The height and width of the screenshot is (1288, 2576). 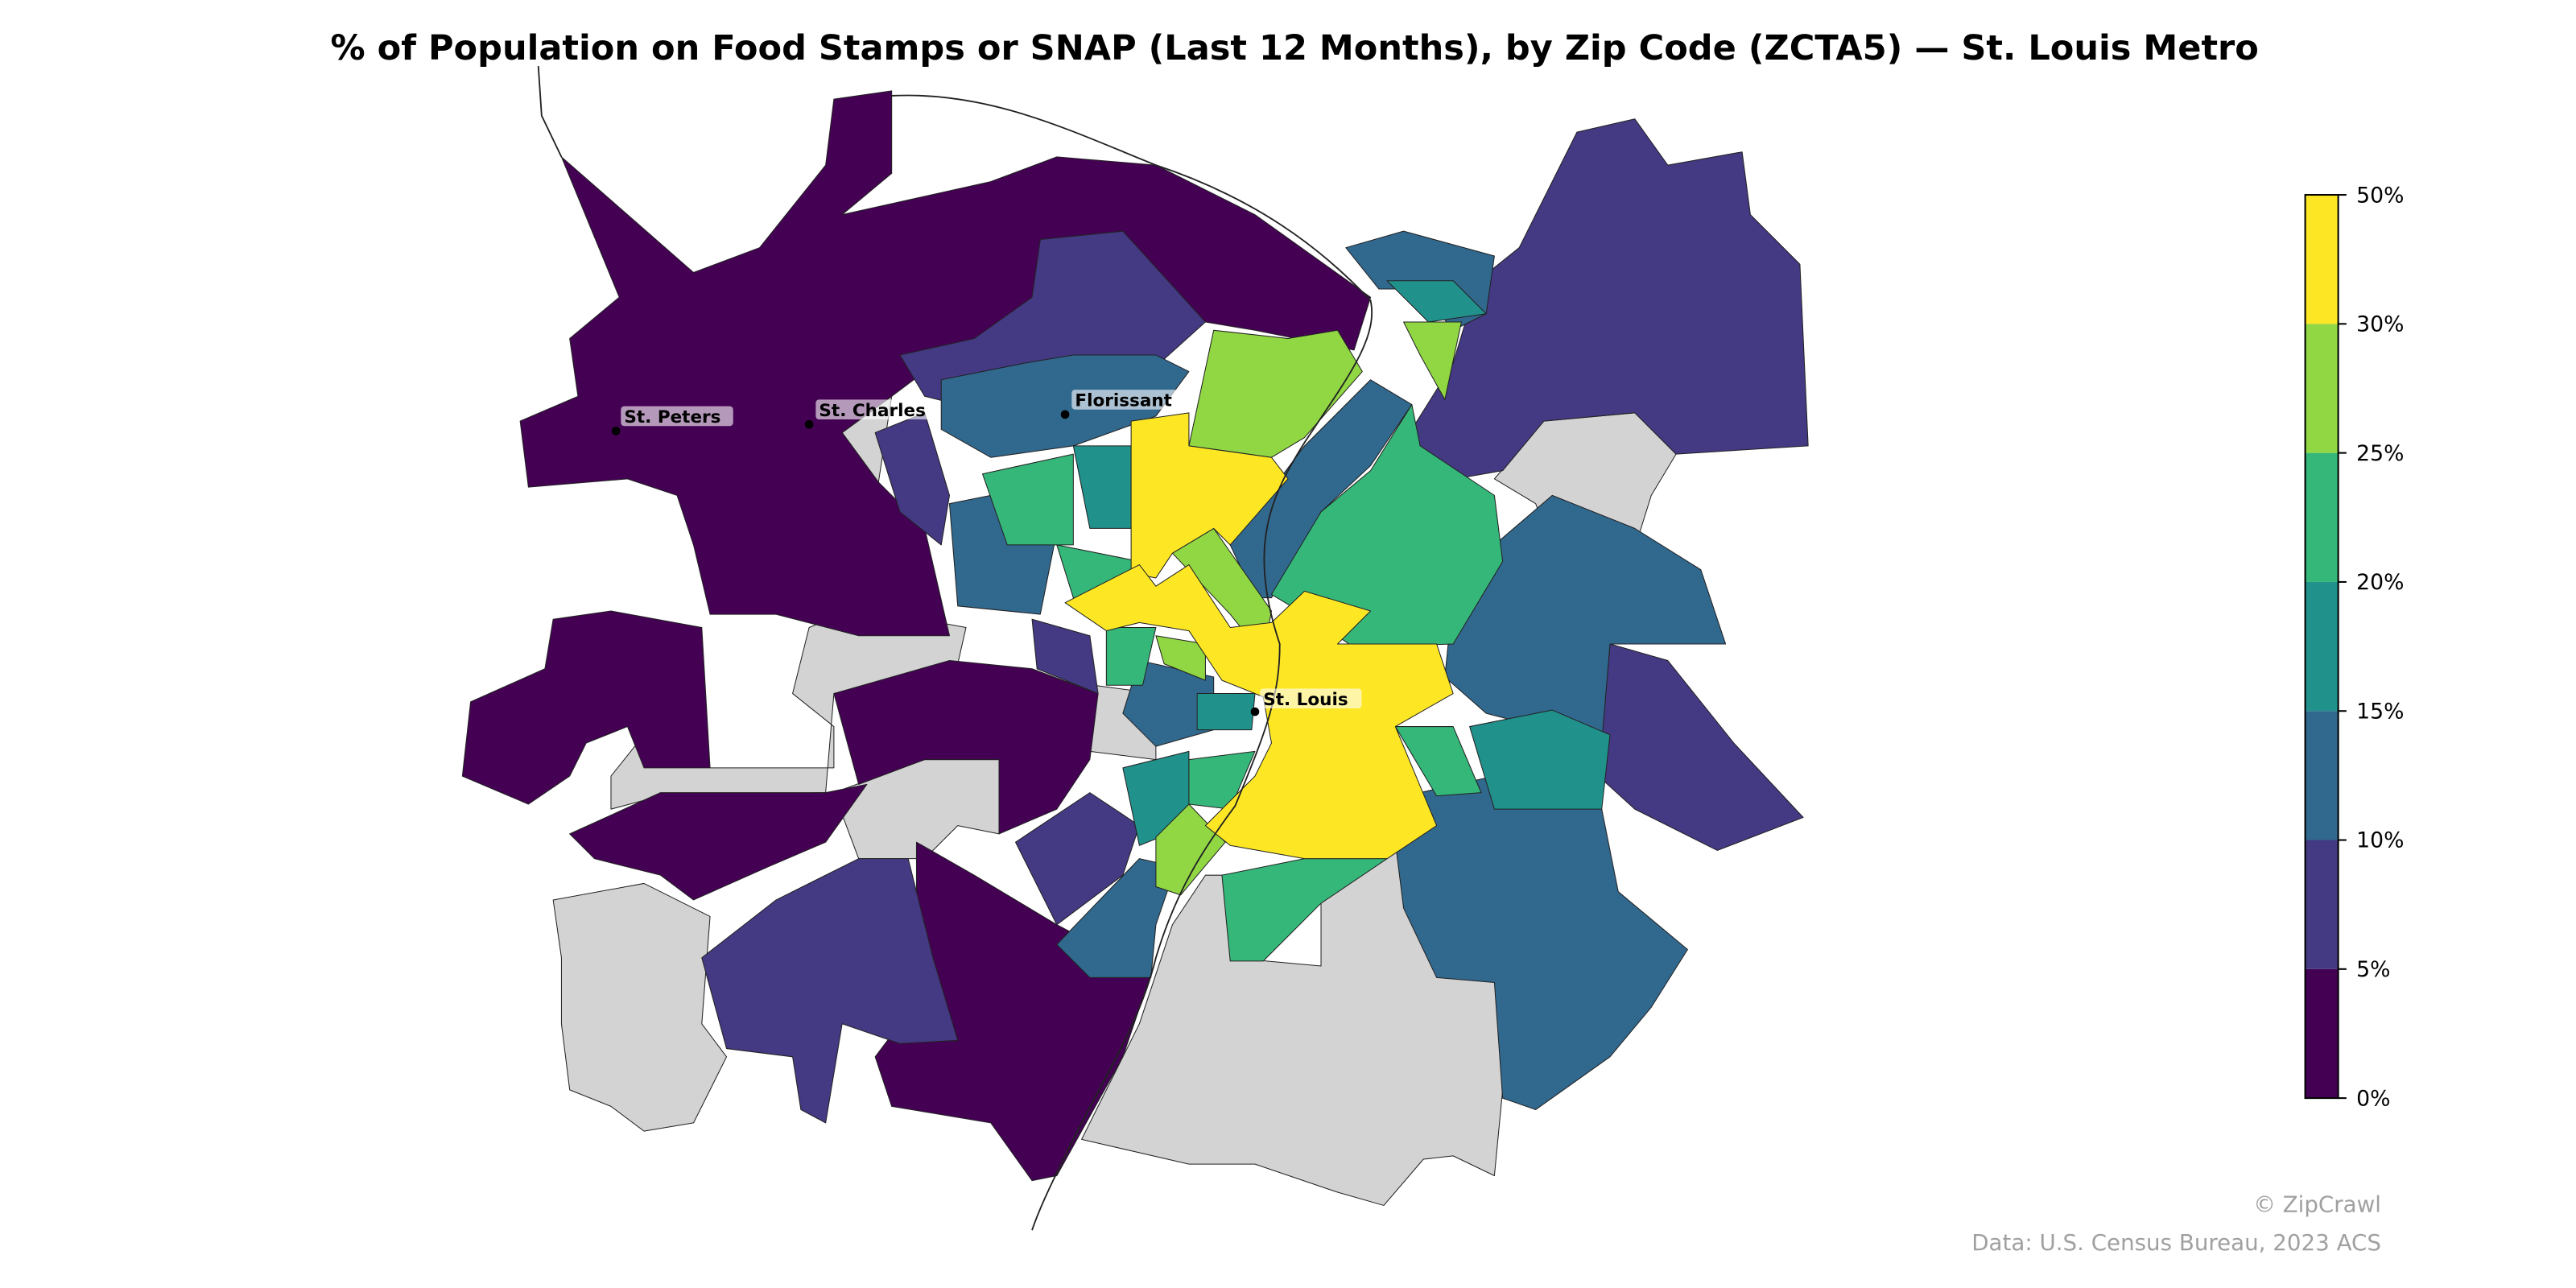 What do you see at coordinates (2380, 582) in the screenshot?
I see `colorbar-tick-label: 20%` at bounding box center [2380, 582].